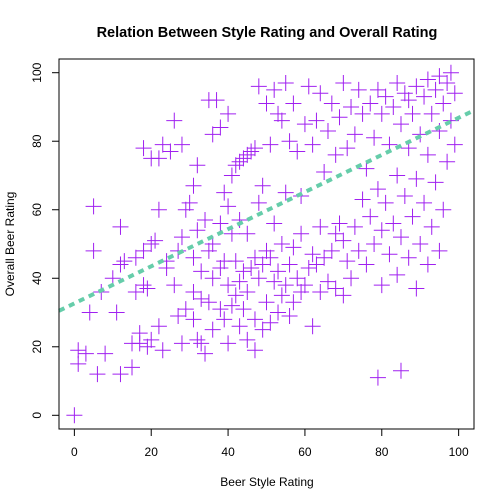  What do you see at coordinates (10, 244) in the screenshot?
I see `y-axis-label: Overall Beer Rating` at bounding box center [10, 244].